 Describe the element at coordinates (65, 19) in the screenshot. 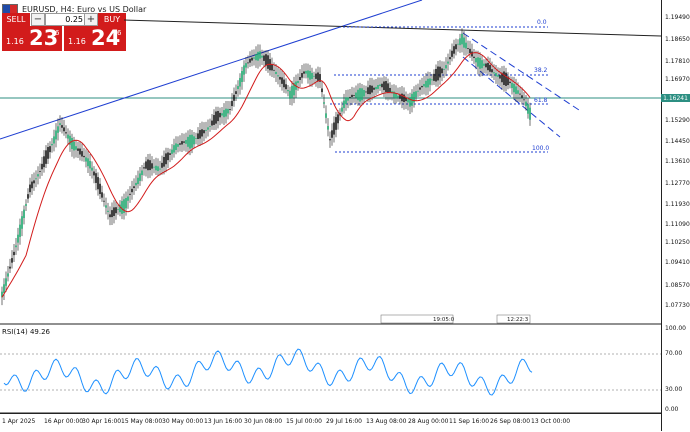

I see `volume-input: 0.25` at that location.